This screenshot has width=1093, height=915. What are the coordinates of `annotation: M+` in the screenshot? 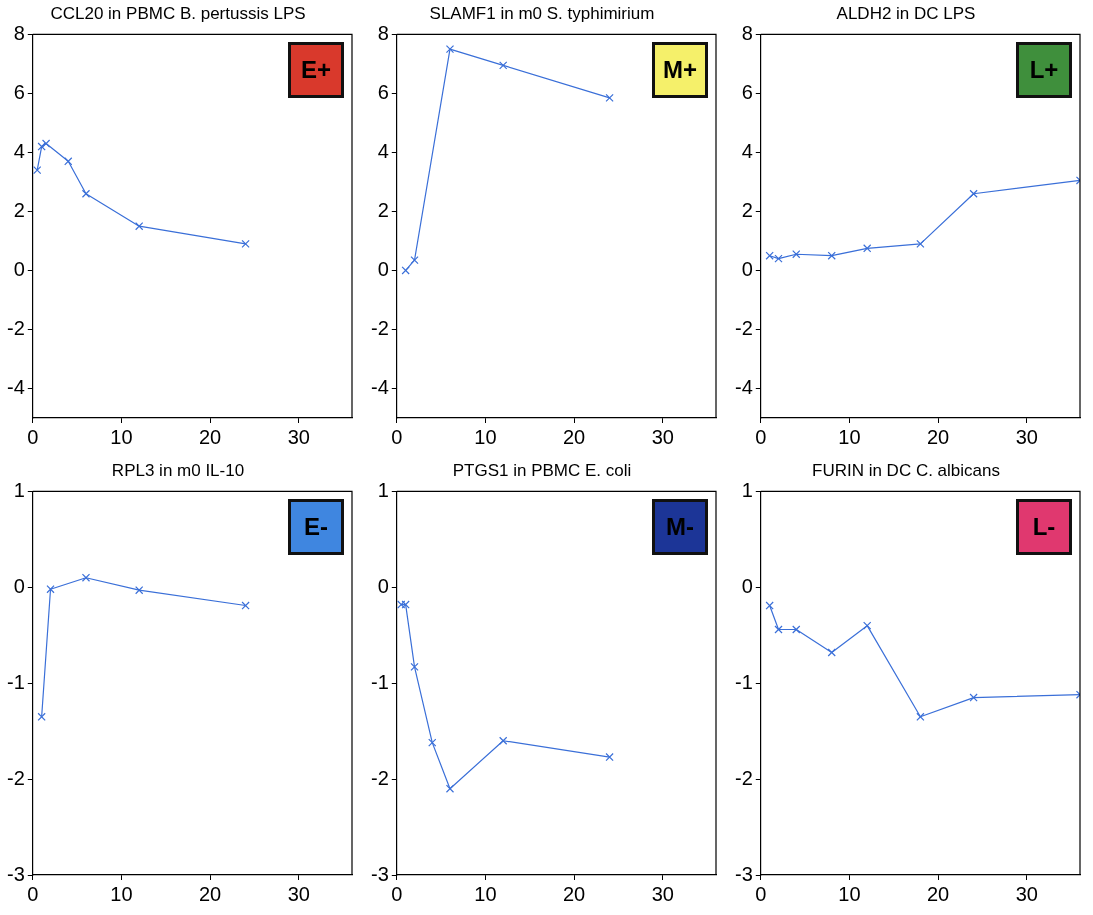 It's located at (680, 70).